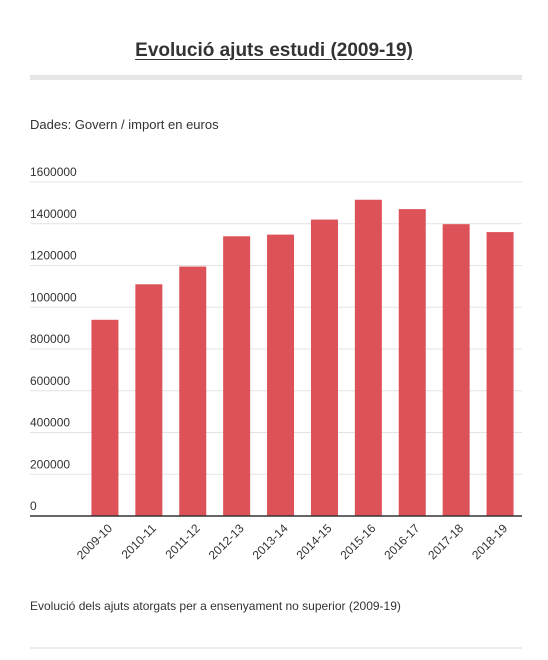  I want to click on x-tick-label: 2010-11, so click(139, 541).